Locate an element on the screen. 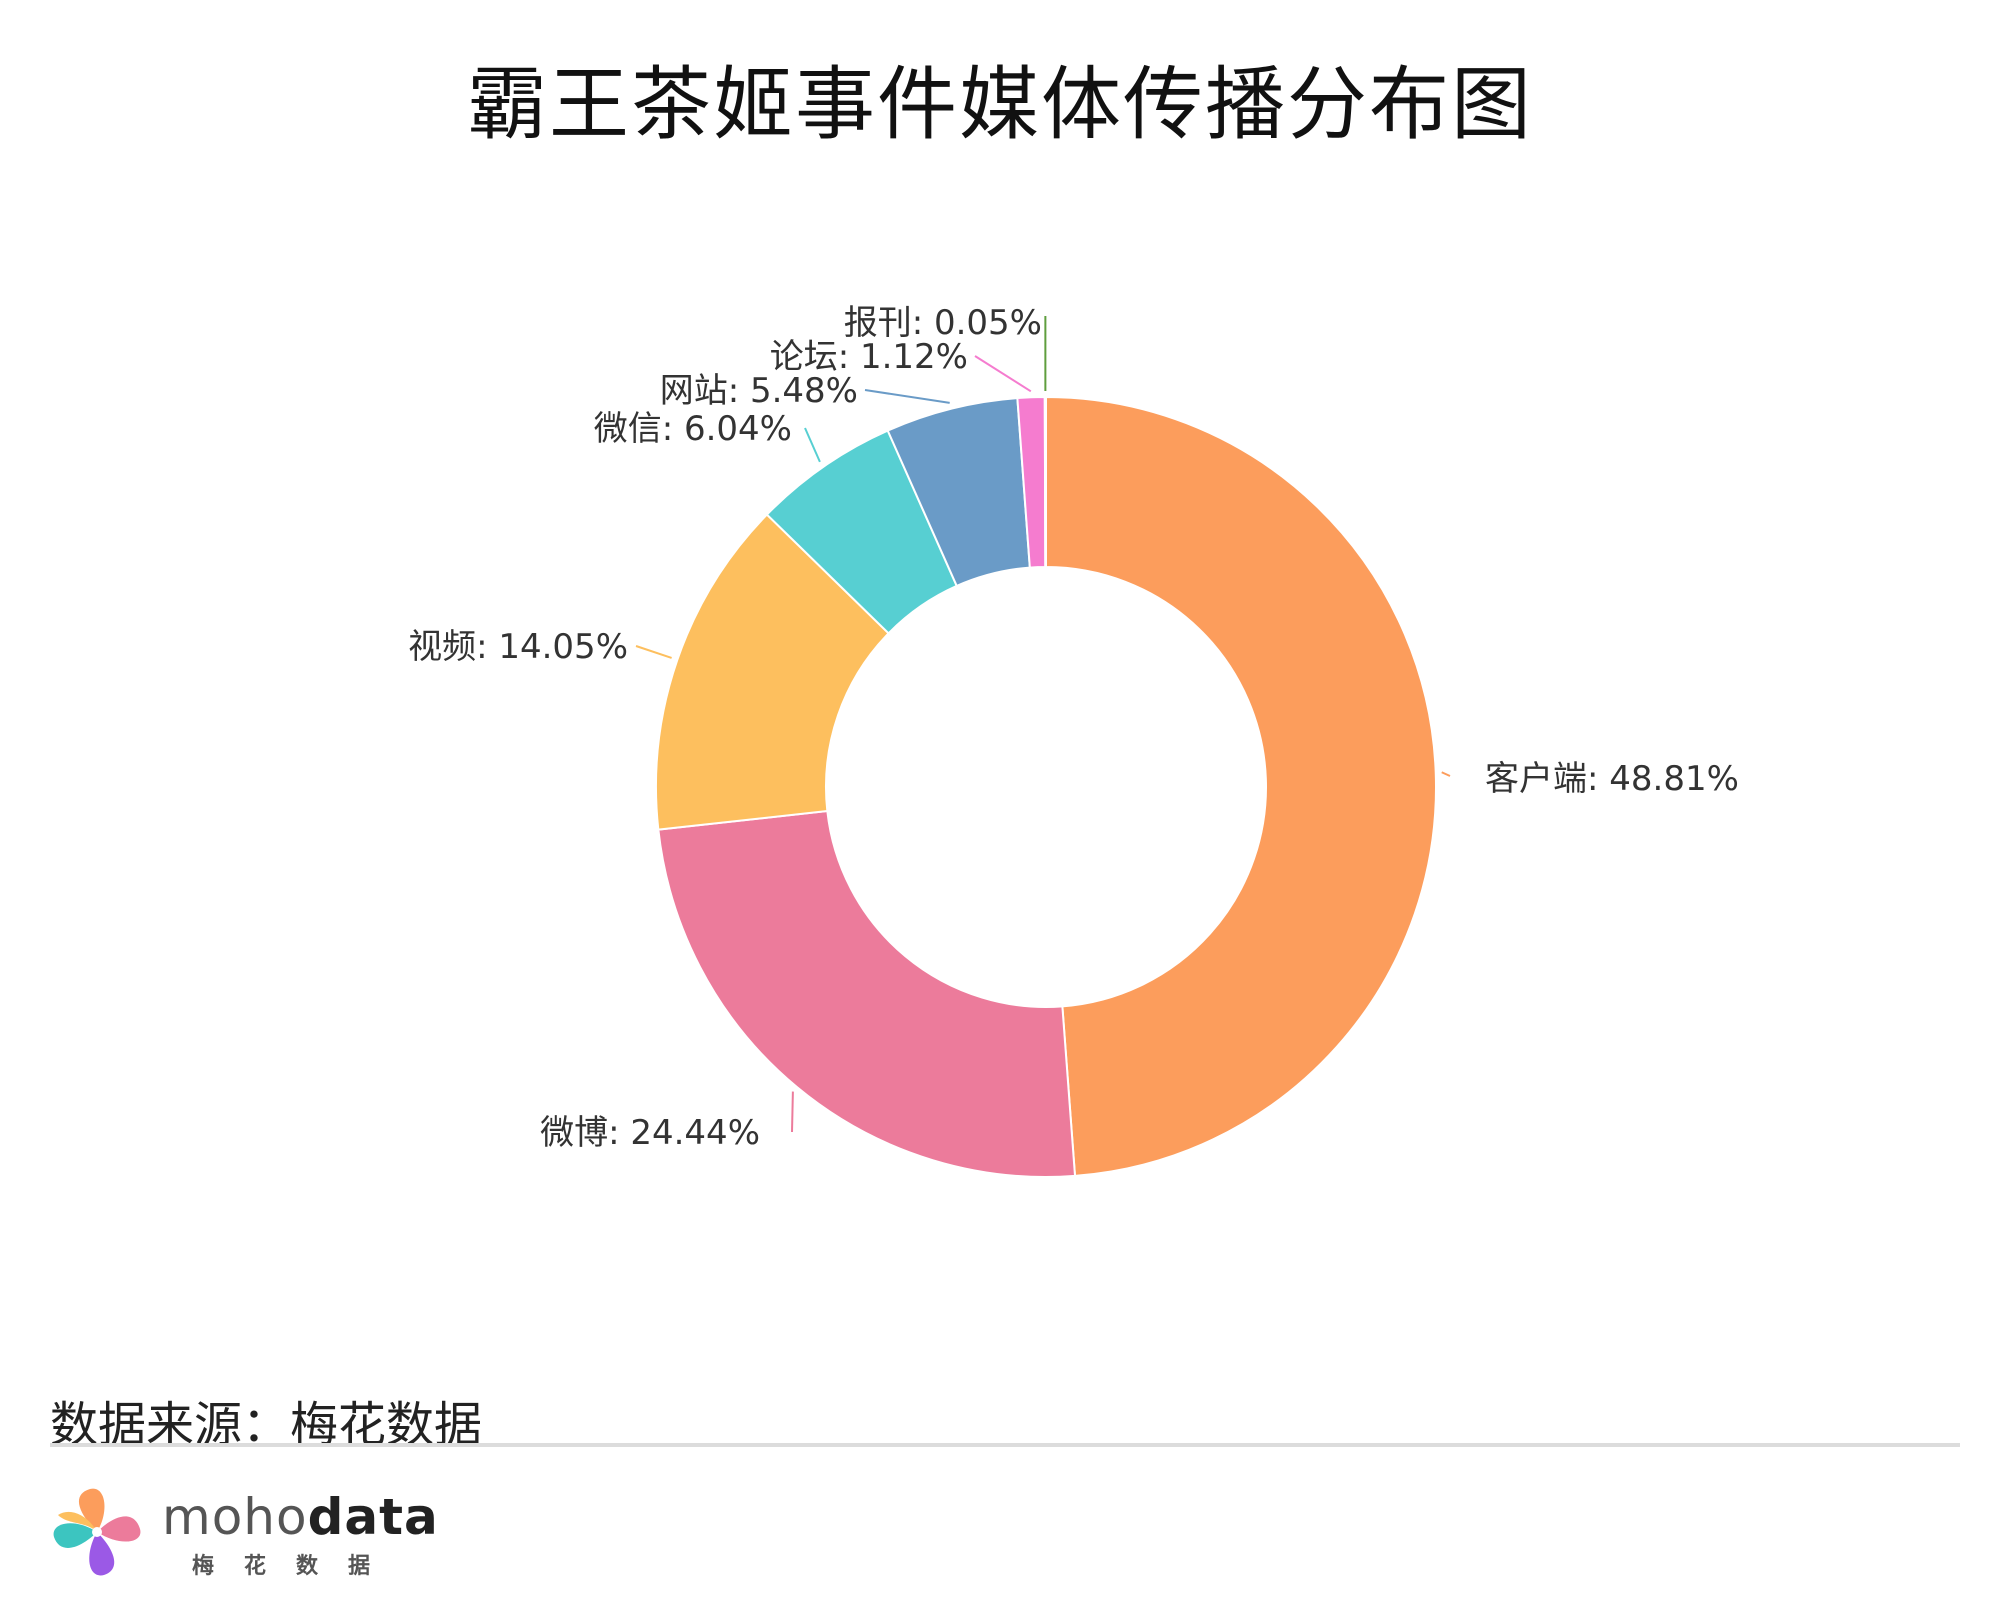  slice-label-4: 网站: 5.48% is located at coordinates (759, 391).